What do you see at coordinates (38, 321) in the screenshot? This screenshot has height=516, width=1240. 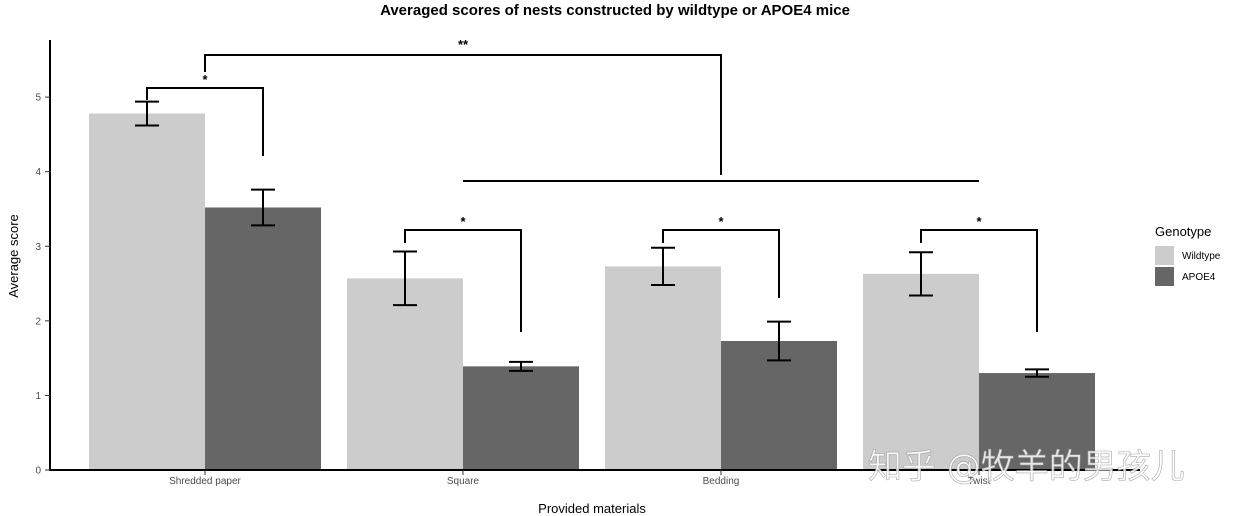 I see `y-tick-label: 2` at bounding box center [38, 321].